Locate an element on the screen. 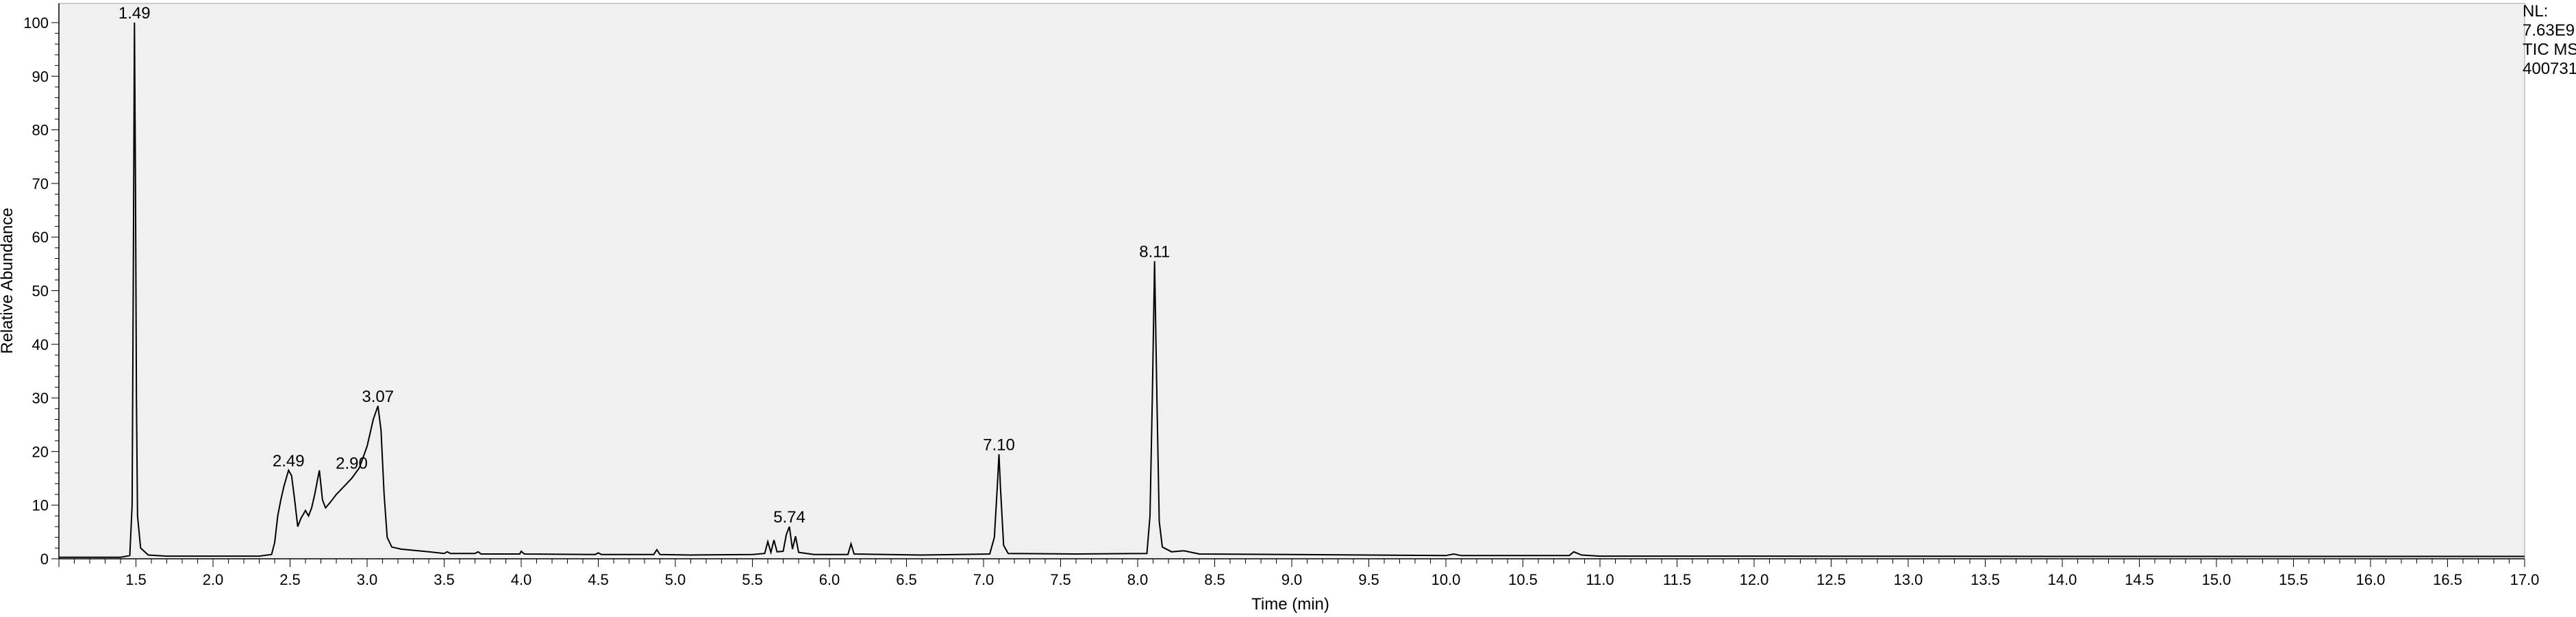 This screenshot has width=2576, height=617. y-tick-label: 0 is located at coordinates (44, 559).